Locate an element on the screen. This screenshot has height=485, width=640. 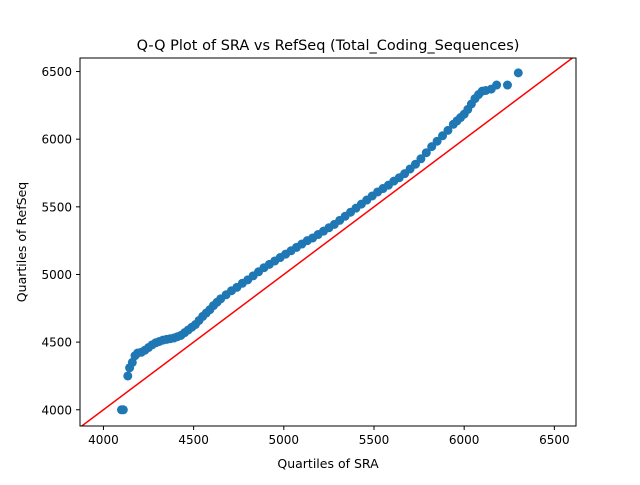
y-axis-ticks: 4000 4500 5000 5500 6000 6500 is located at coordinates (60, 241).